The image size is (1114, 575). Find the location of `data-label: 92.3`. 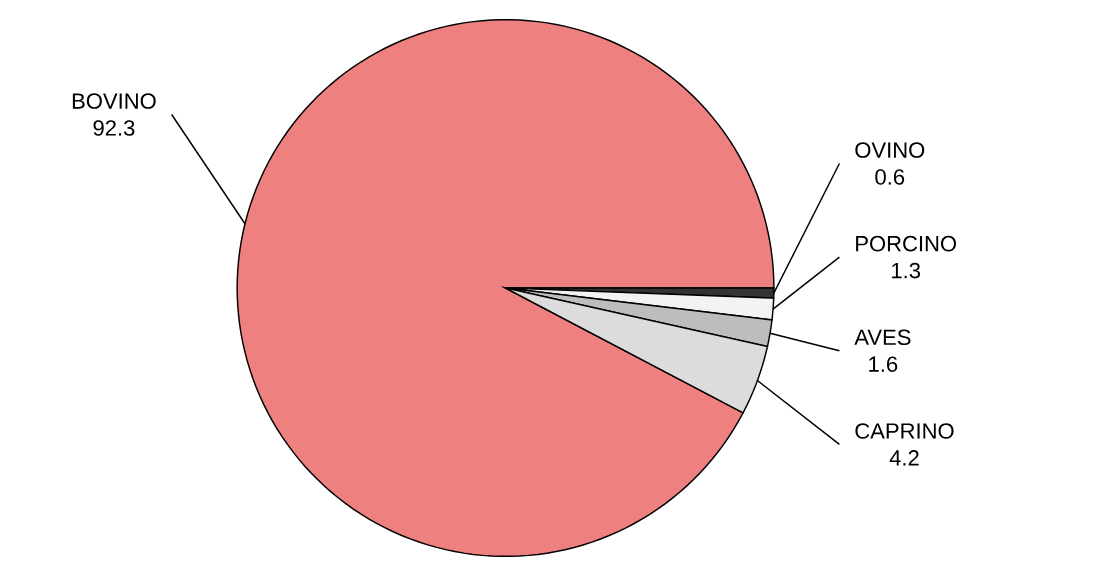

data-label: 92.3 is located at coordinates (114, 128).